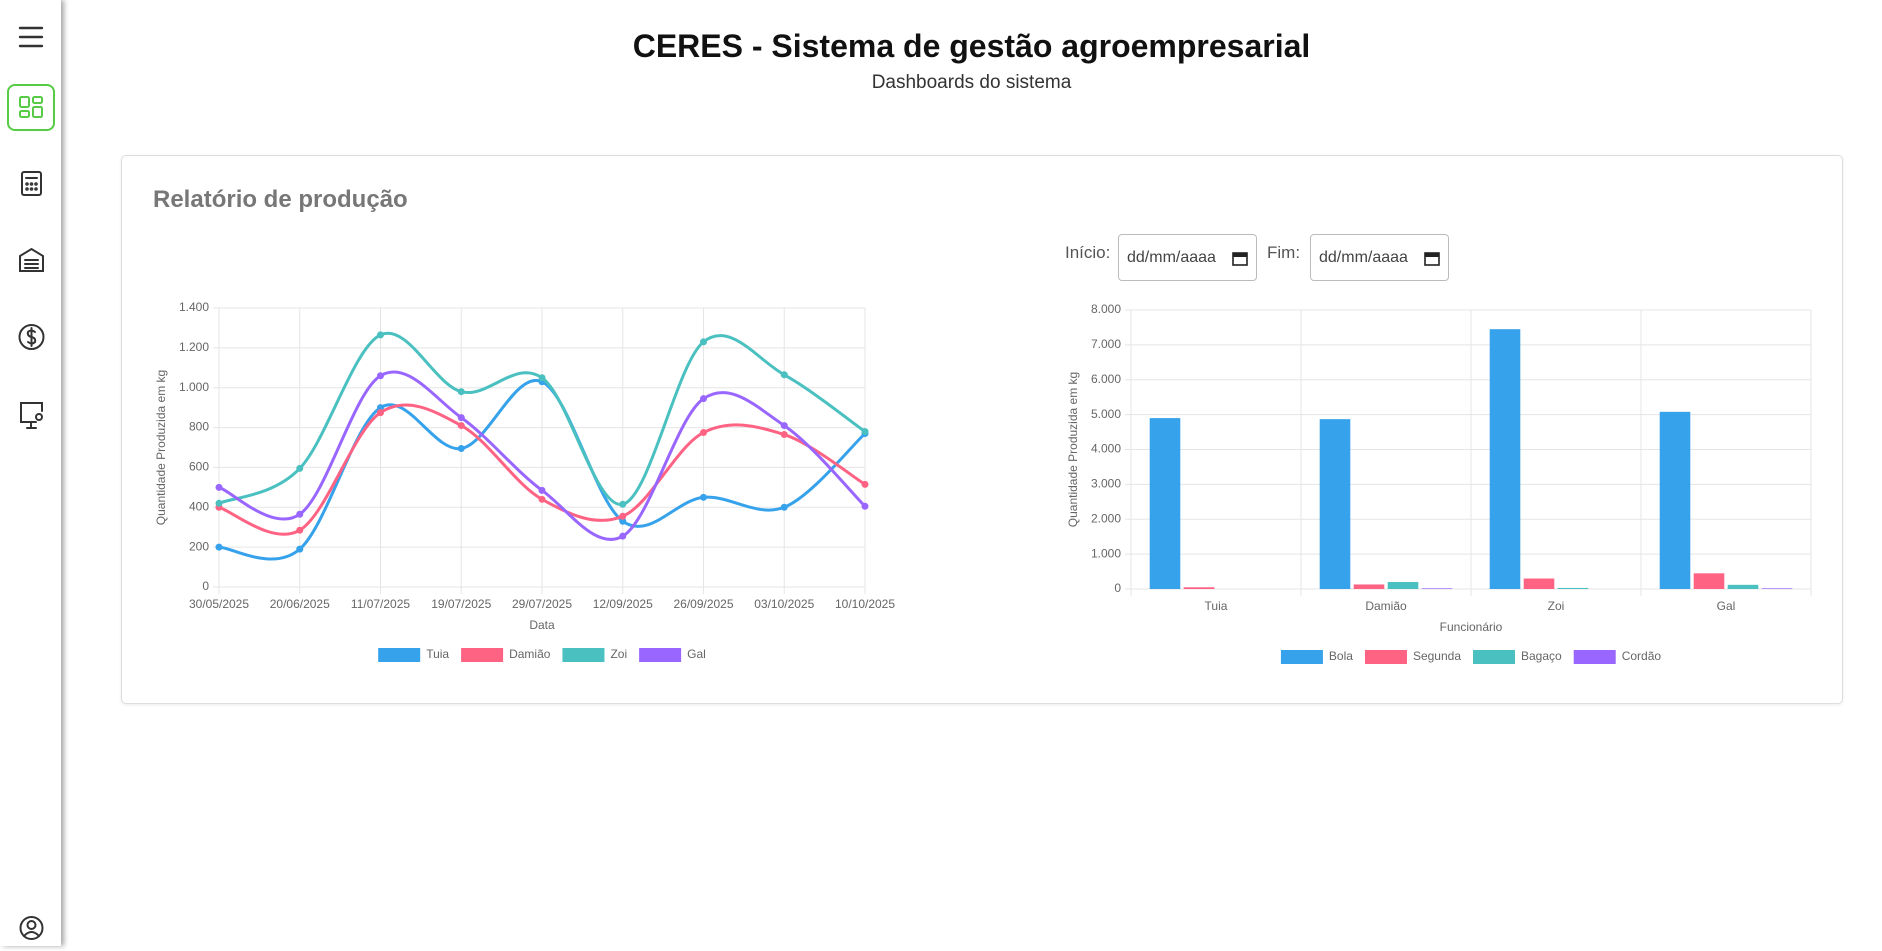  I want to click on y-tick-label: 1.400, so click(194, 307).